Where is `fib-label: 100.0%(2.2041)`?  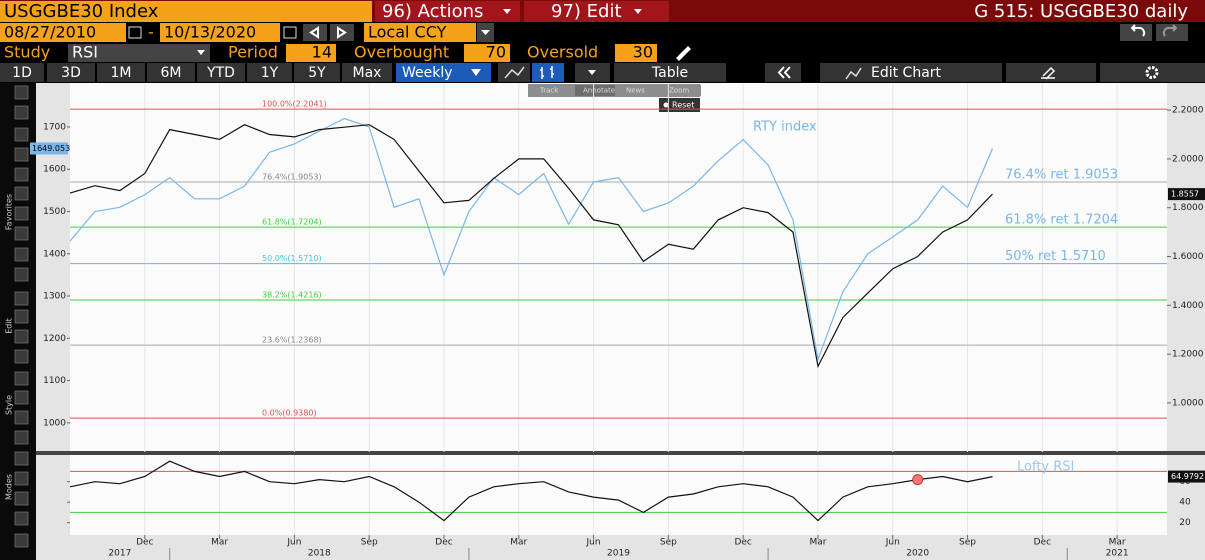 fib-label: 100.0%(2.2041) is located at coordinates (294, 104).